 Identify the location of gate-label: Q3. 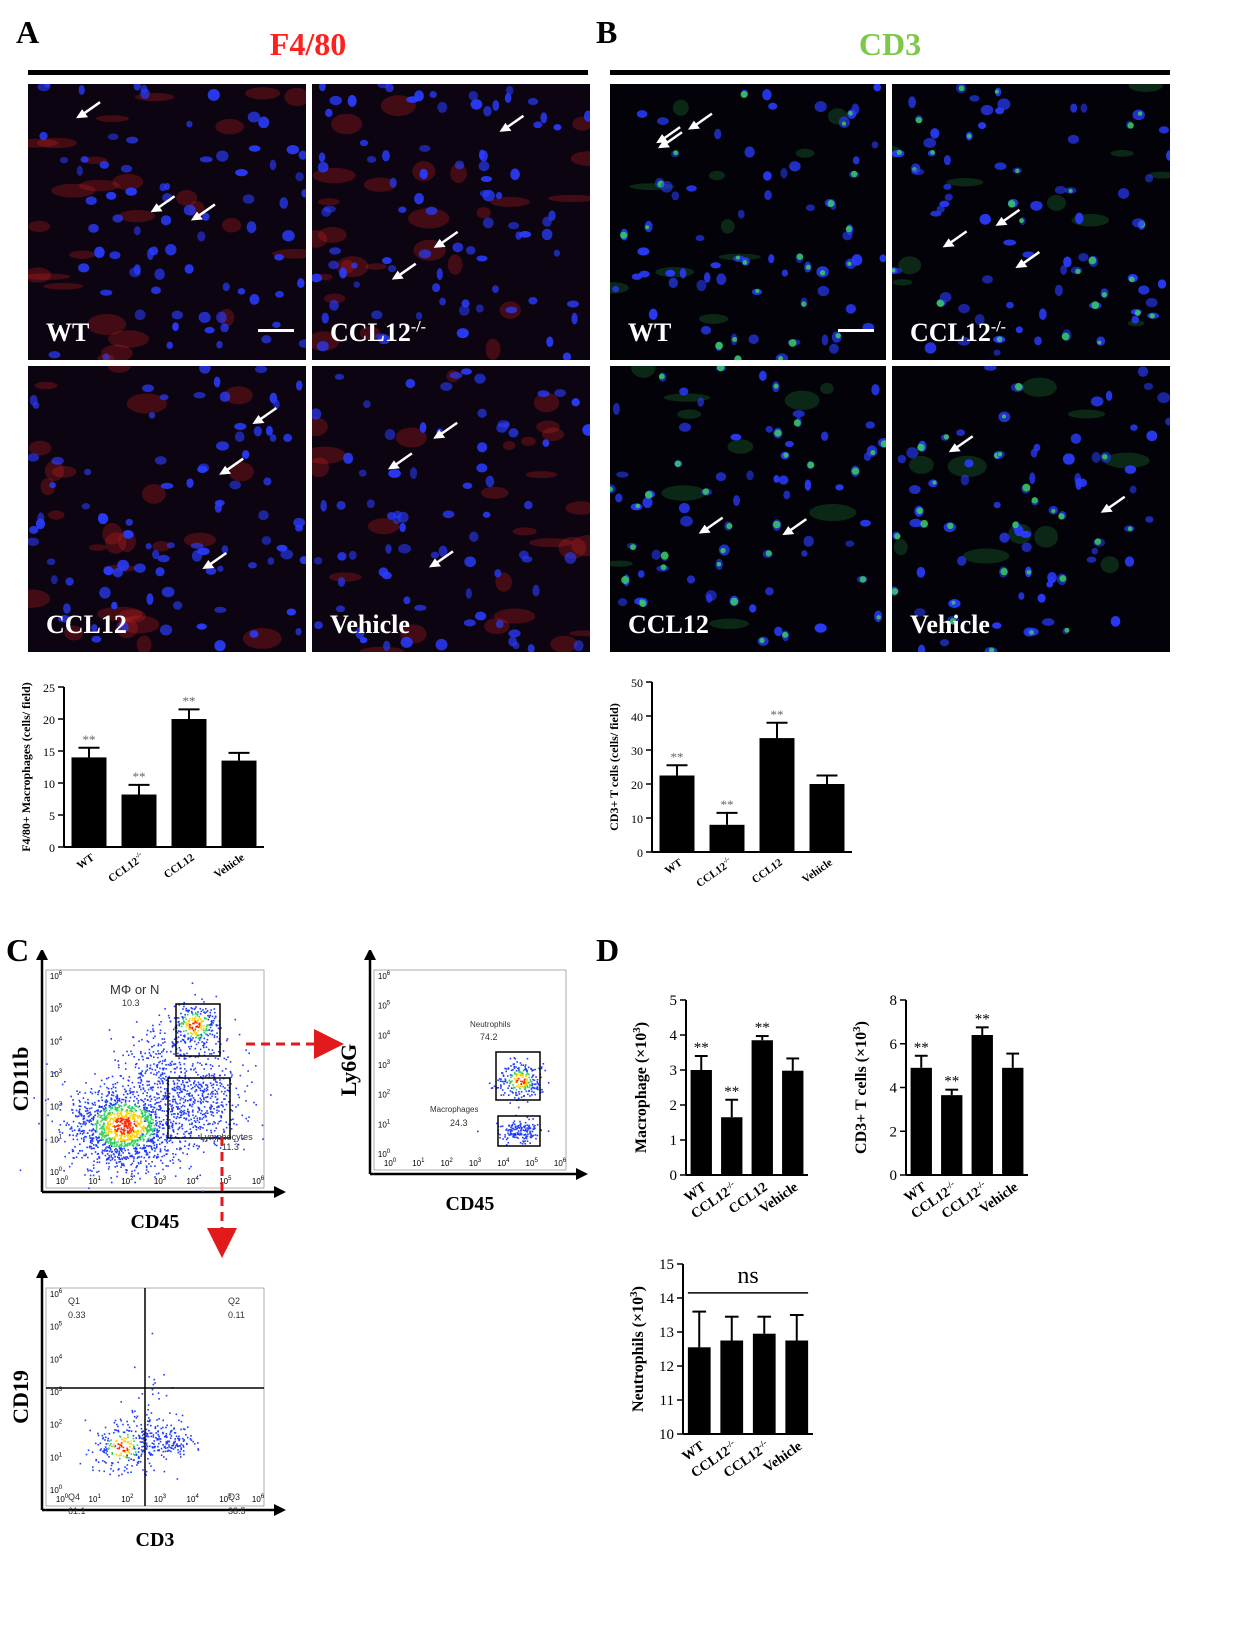
(234, 1497).